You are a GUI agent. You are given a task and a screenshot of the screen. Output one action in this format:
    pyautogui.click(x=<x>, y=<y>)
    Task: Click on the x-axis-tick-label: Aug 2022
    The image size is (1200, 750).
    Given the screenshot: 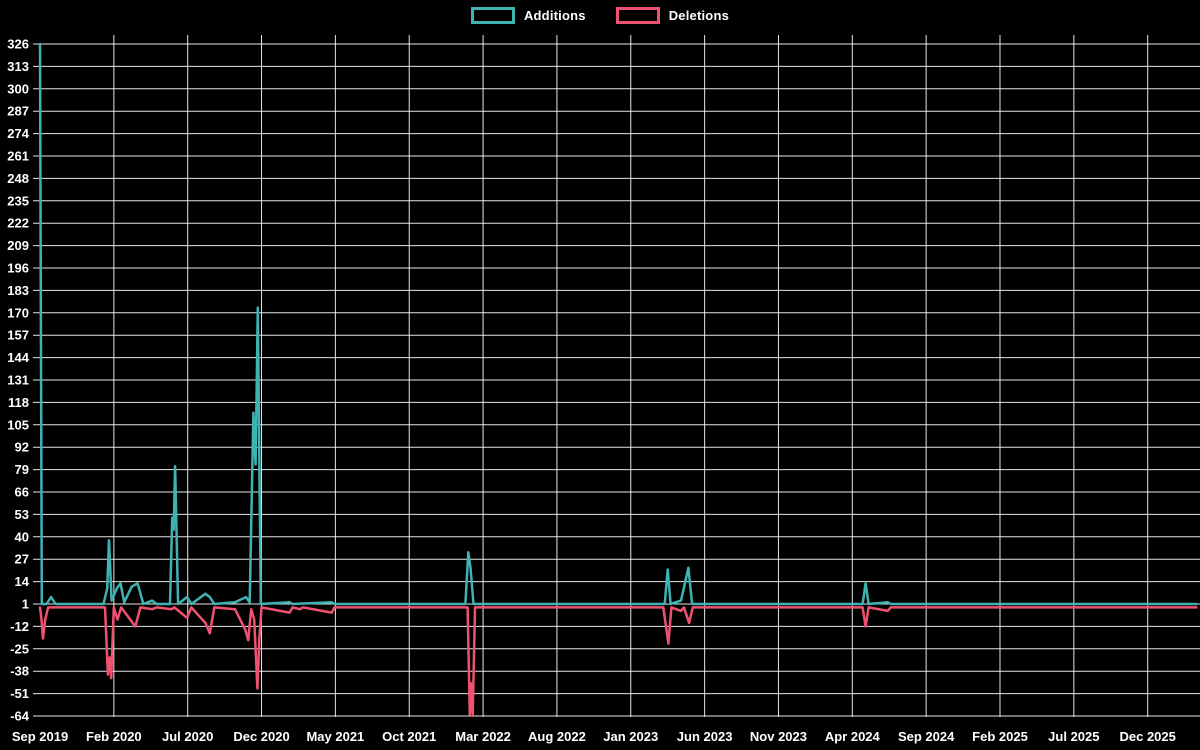 What is the action you would take?
    pyautogui.click(x=557, y=736)
    